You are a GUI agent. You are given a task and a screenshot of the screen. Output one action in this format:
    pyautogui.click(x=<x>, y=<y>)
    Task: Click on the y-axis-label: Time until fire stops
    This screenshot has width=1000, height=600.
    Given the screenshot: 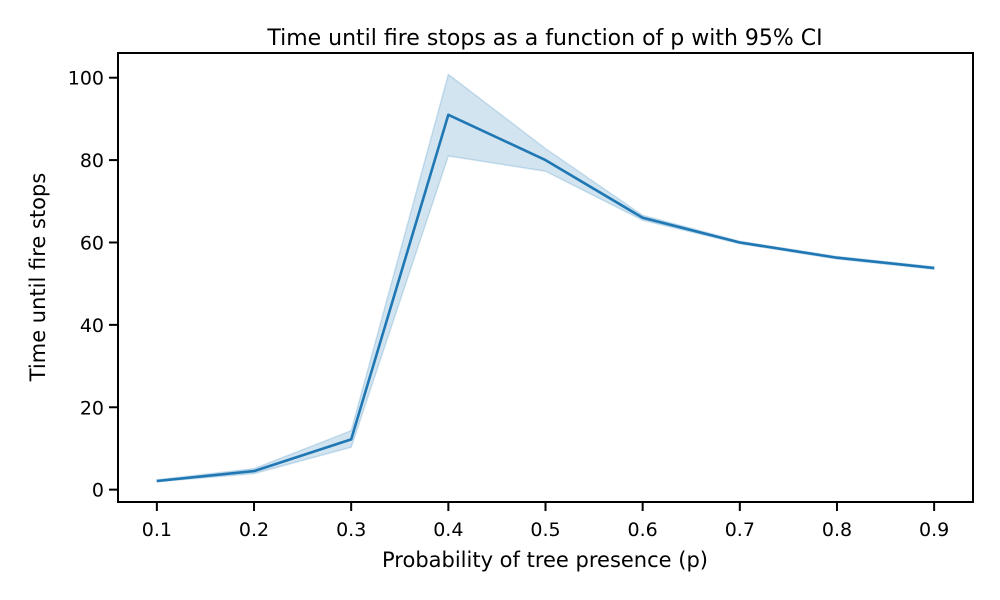 What is the action you would take?
    pyautogui.click(x=38, y=278)
    